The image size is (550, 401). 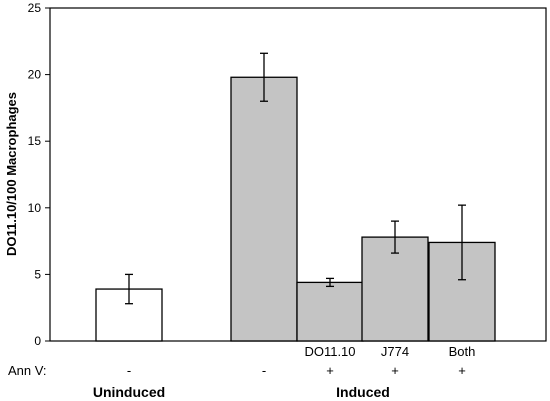 What do you see at coordinates (11, 174) in the screenshot?
I see `y-axis-title: DO11.10/100 Macrophages` at bounding box center [11, 174].